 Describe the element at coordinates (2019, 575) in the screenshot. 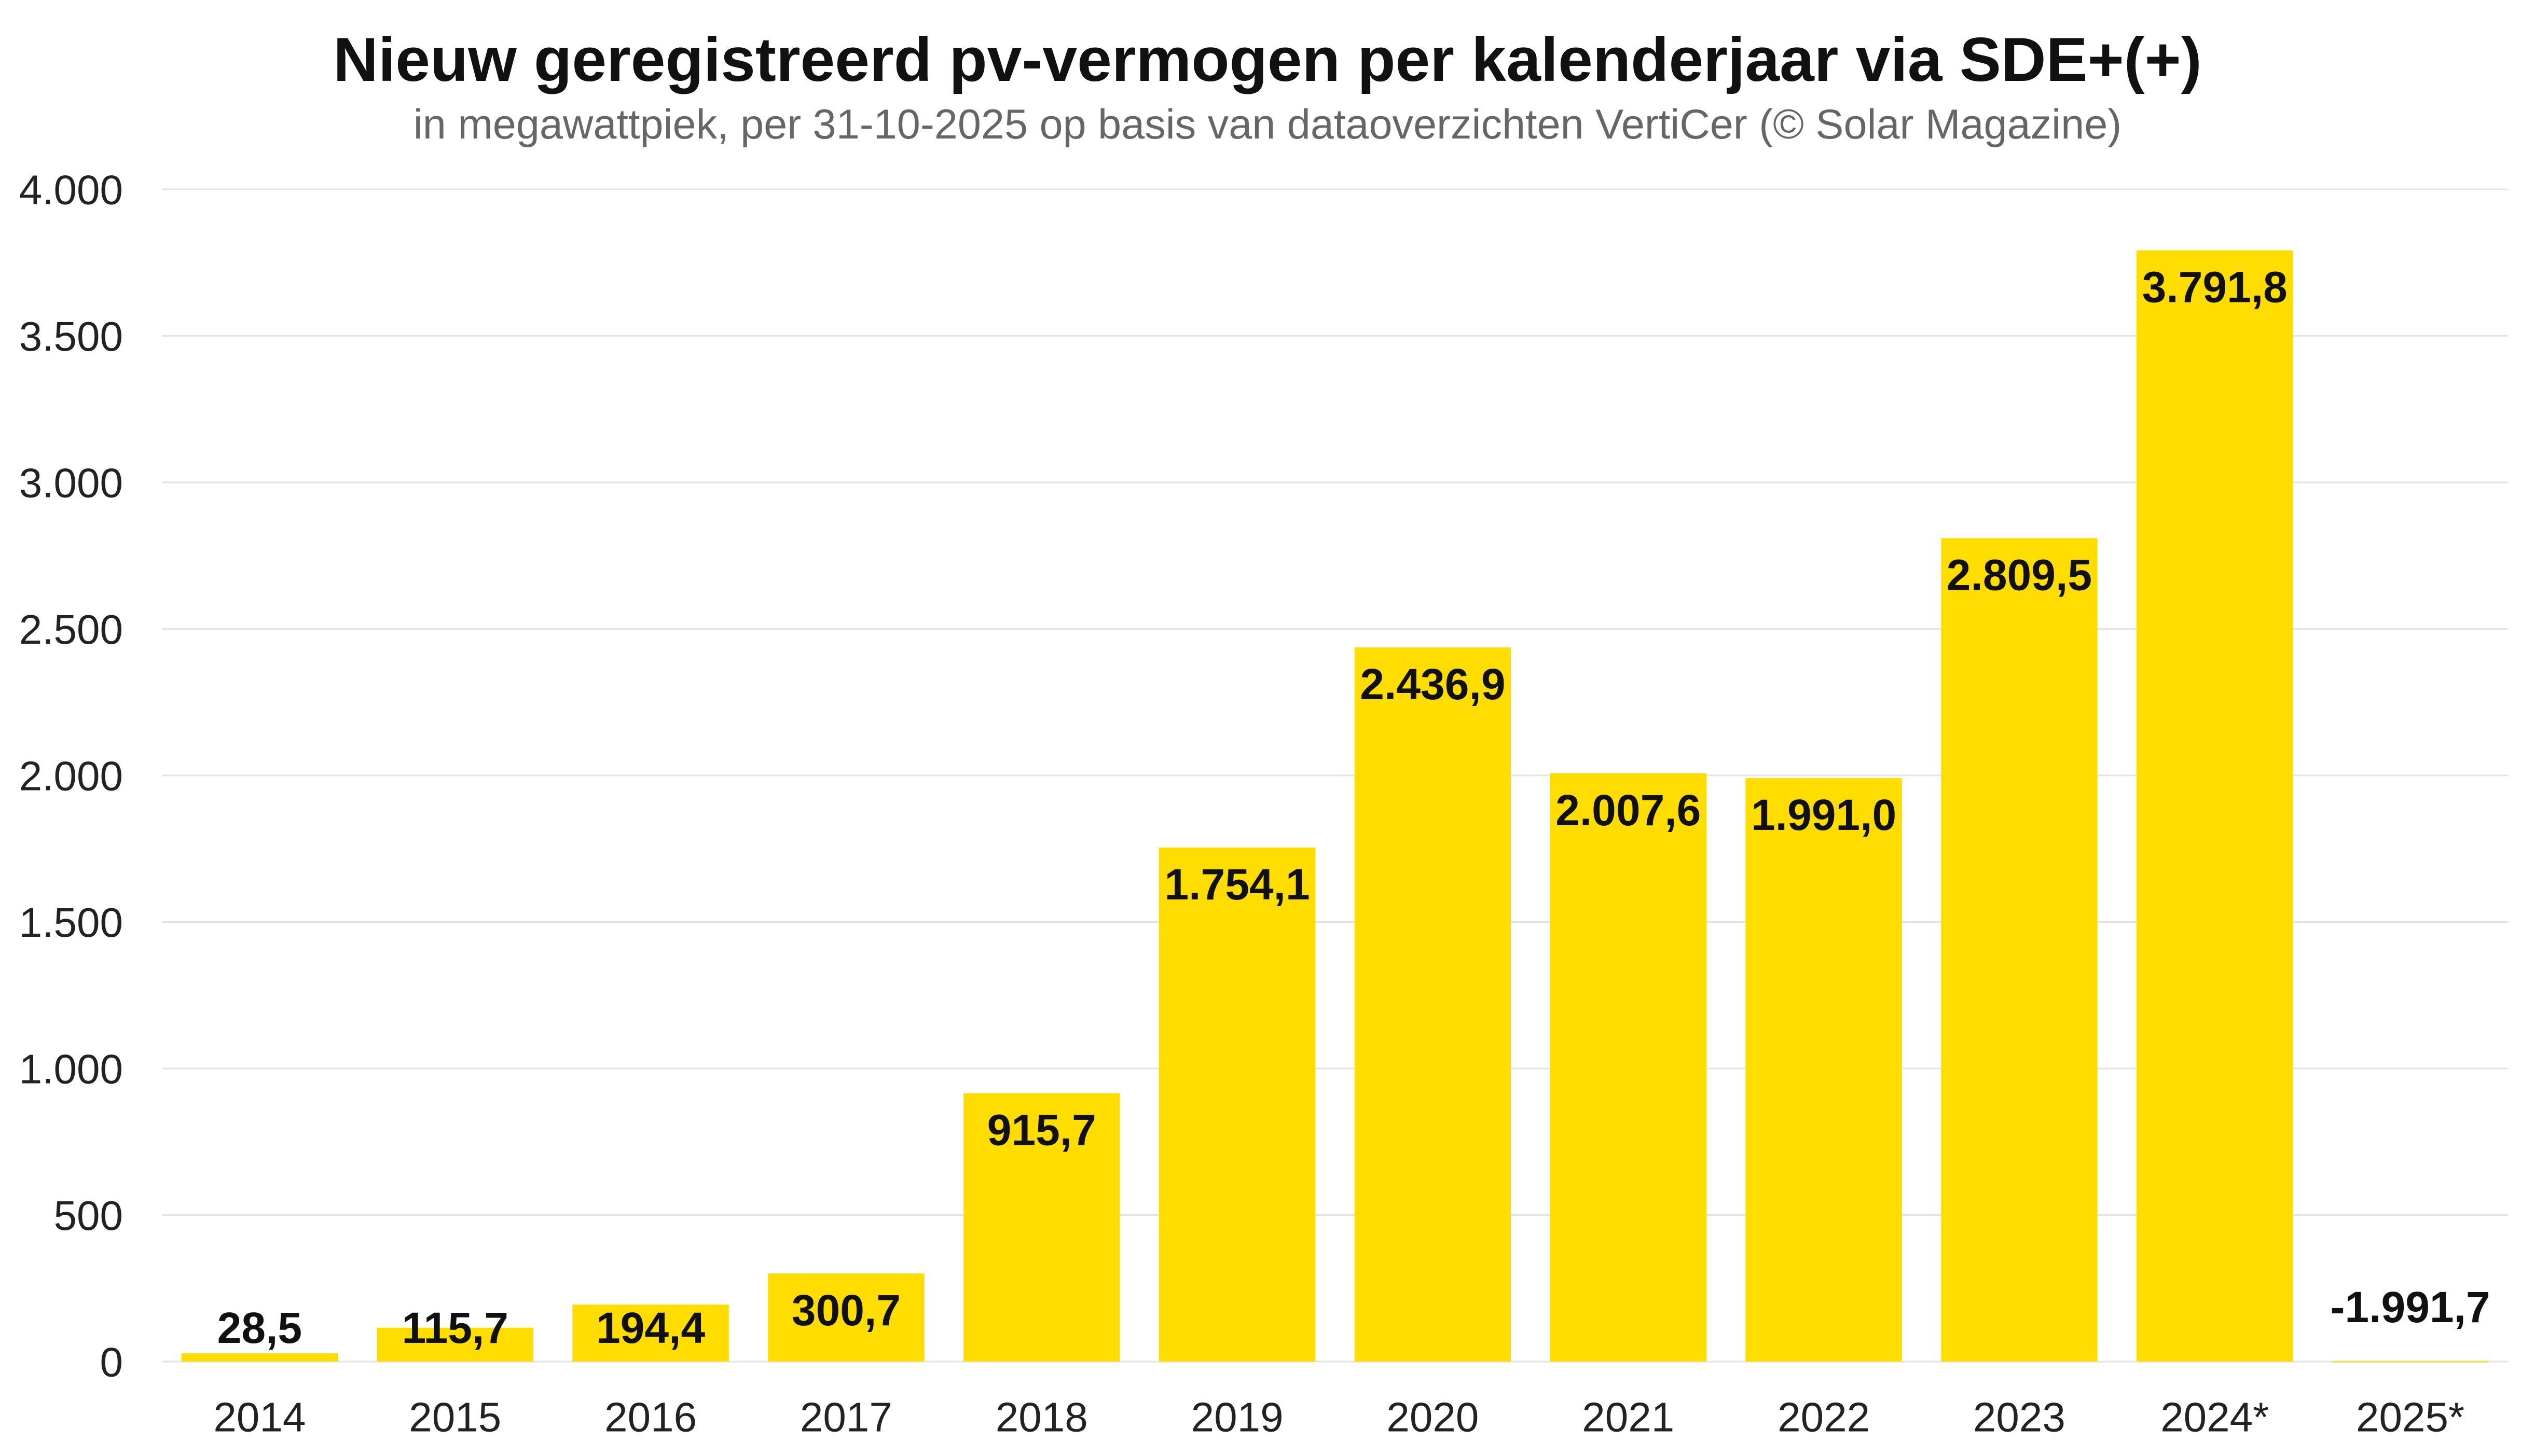

I see `data-label: 2.809,5` at that location.